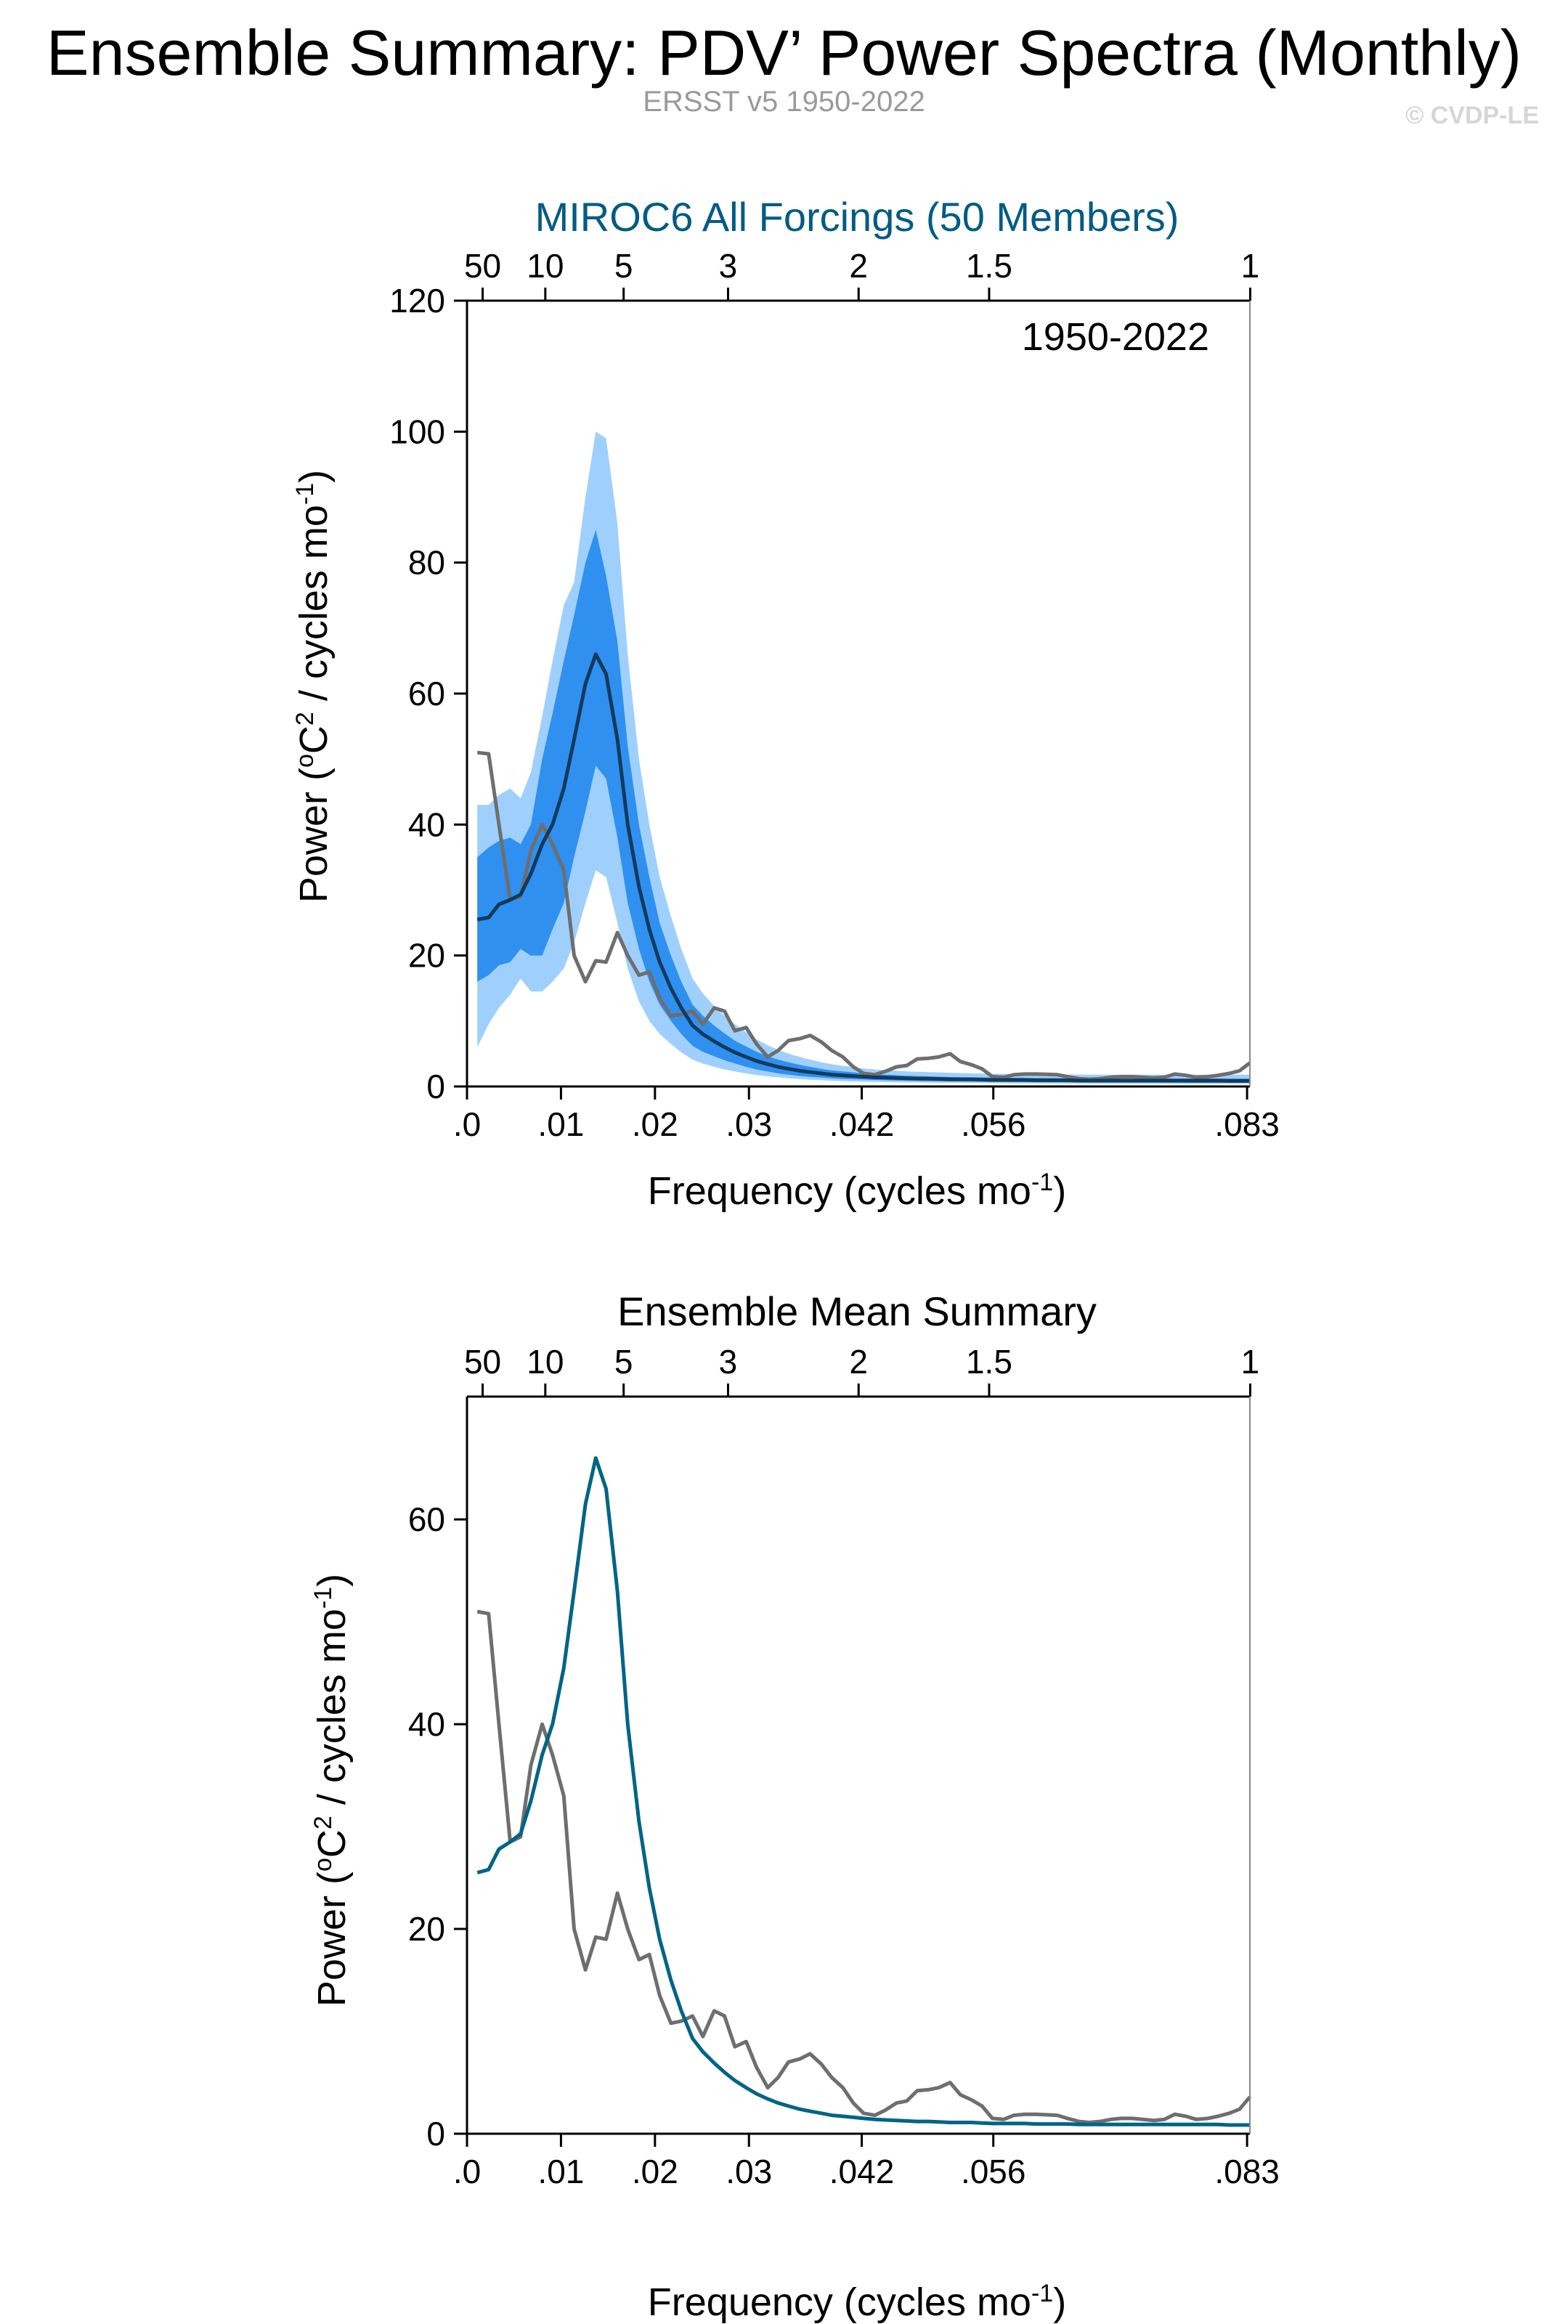 Image resolution: width=1568 pixels, height=2324 pixels. I want to click on panel1-title: MIROC6 All Forcings (50 Members), so click(857, 217).